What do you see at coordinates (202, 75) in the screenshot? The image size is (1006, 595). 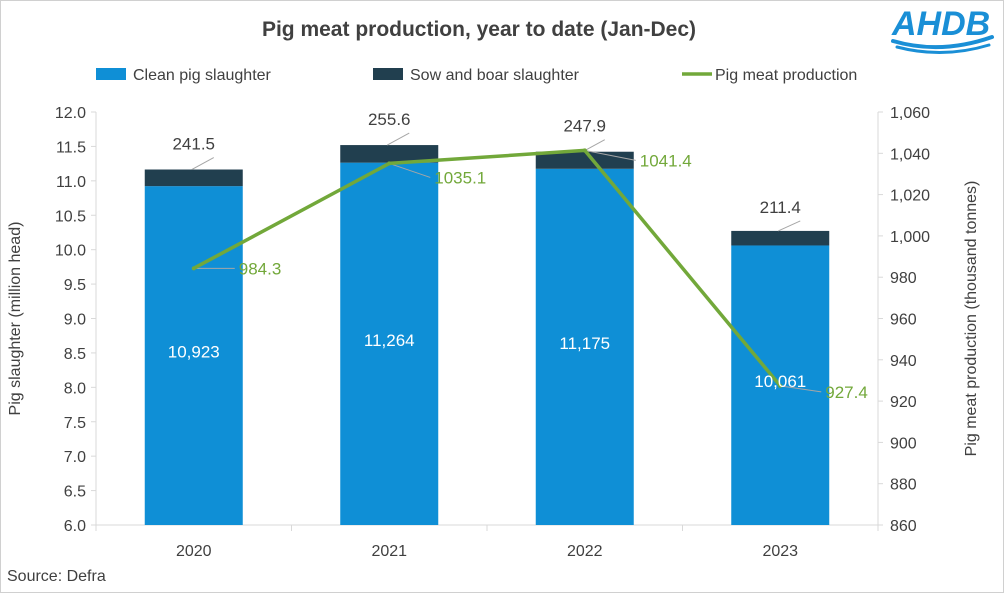 I see `legend-label-clean-pig-slaughter: Clean pig slaughter` at bounding box center [202, 75].